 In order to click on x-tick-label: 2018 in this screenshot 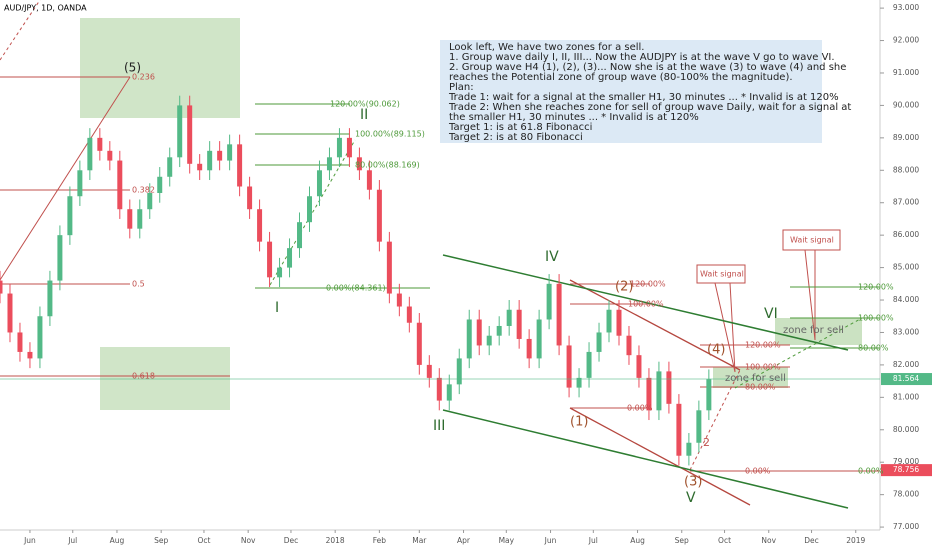, I will do `click(335, 540)`.